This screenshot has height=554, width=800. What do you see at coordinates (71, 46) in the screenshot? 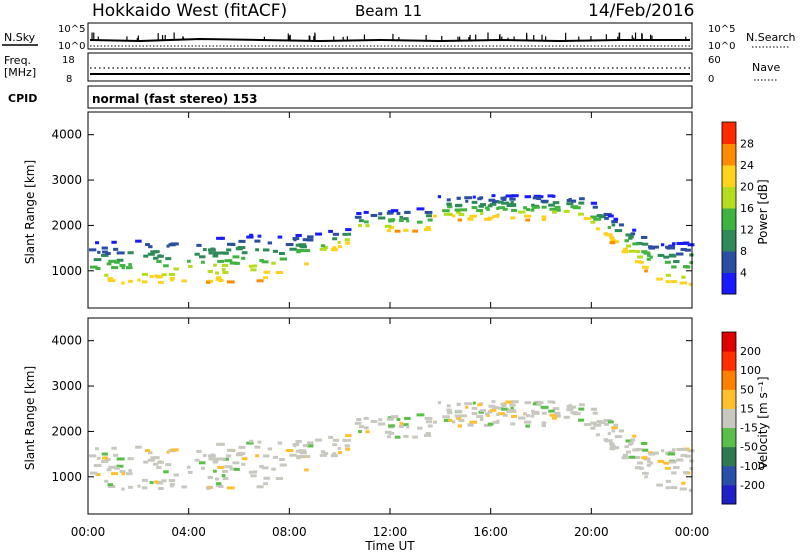
I see `noise-tick-bottom-left: 10^0` at bounding box center [71, 46].